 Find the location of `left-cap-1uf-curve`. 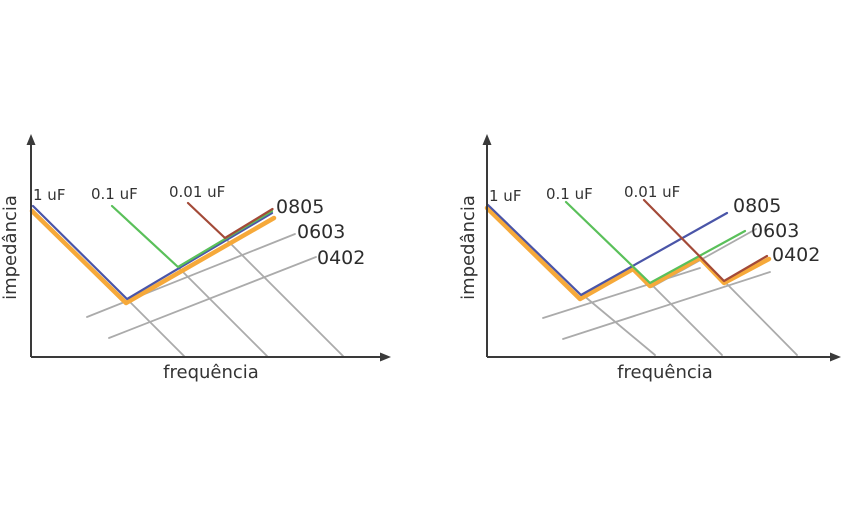

left-cap-1uf-curve is located at coordinates (152, 252).